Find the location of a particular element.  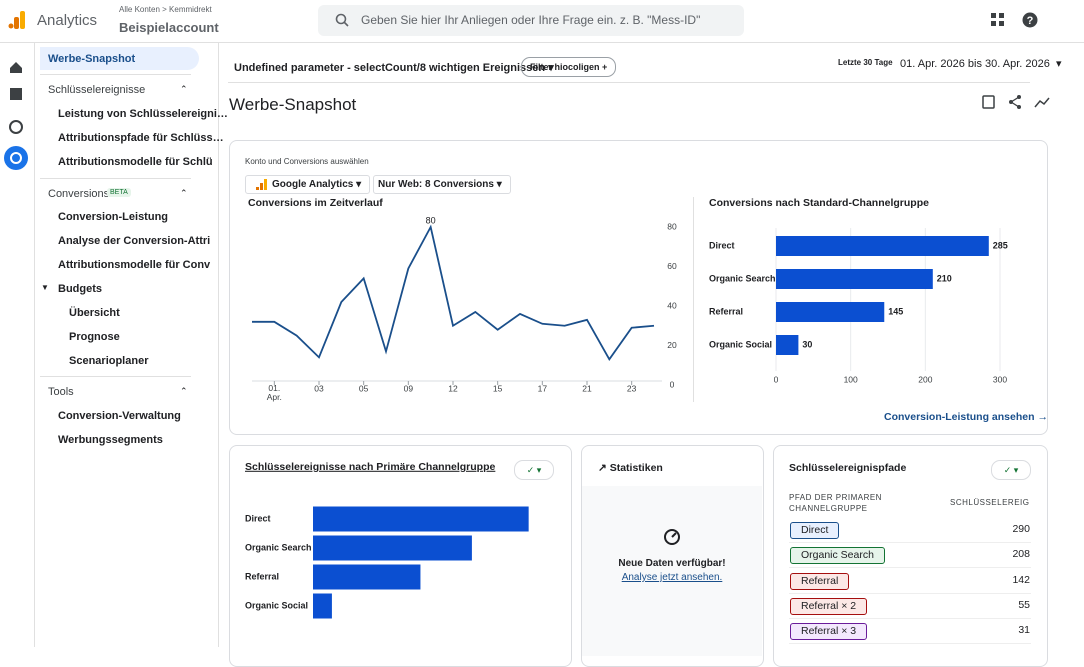

data-label: 80 is located at coordinates (431, 220).